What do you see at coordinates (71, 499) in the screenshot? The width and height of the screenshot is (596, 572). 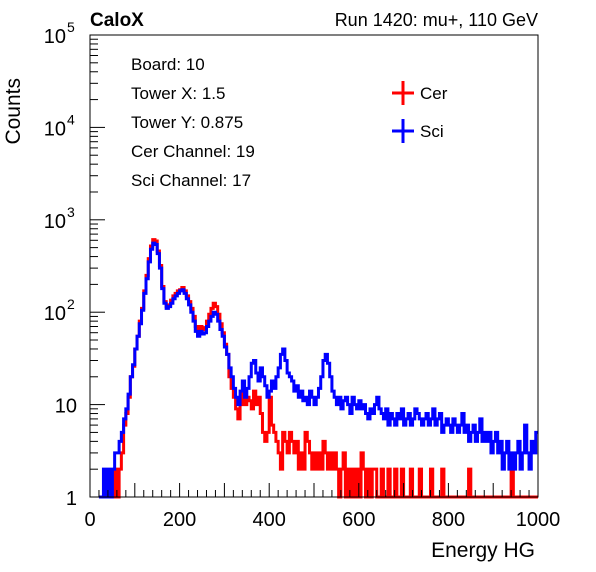 I see `y-tick-label: 1` at bounding box center [71, 499].